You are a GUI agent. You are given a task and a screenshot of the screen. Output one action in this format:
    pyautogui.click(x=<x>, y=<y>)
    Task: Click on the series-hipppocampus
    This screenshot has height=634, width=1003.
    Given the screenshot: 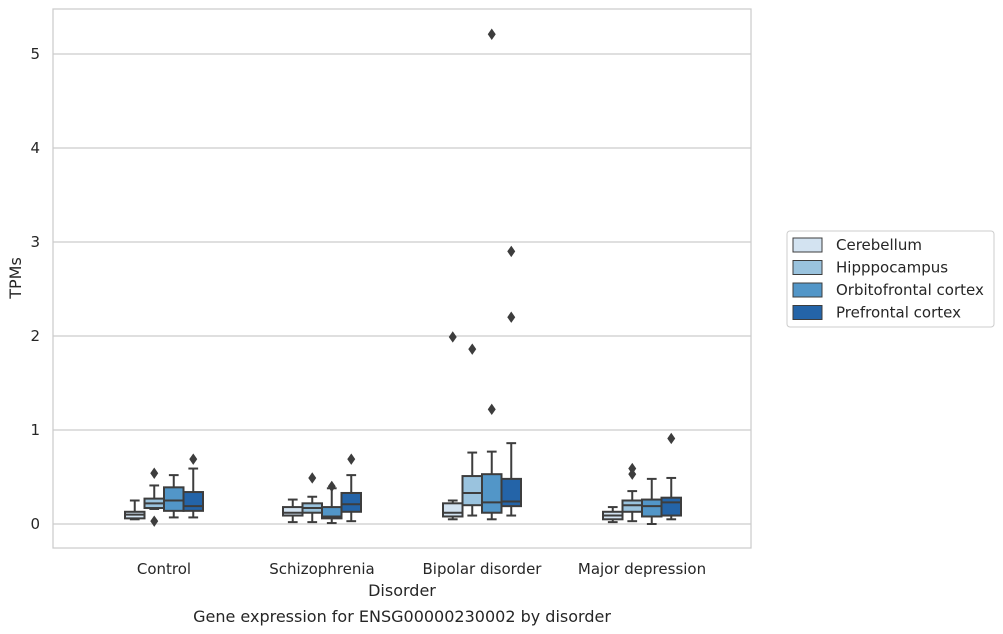 What is the action you would take?
    pyautogui.click(x=393, y=435)
    